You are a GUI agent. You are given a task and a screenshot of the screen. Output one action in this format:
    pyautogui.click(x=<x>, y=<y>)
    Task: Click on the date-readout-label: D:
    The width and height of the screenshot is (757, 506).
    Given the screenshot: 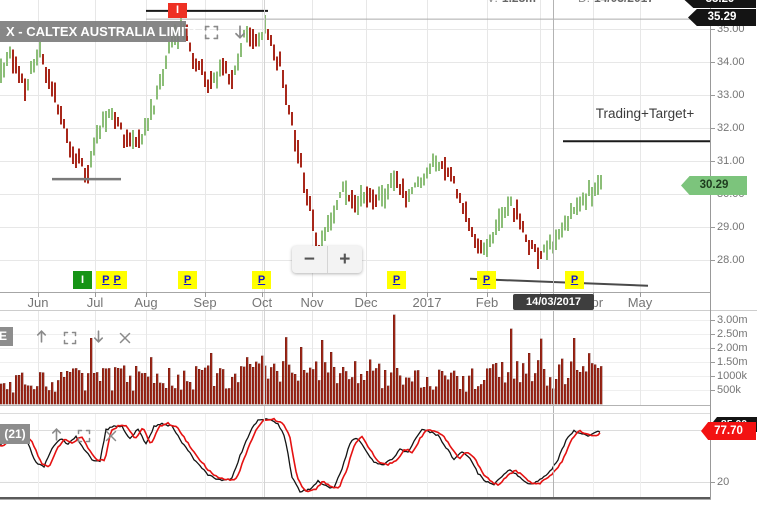 What is the action you would take?
    pyautogui.click(x=584, y=2)
    